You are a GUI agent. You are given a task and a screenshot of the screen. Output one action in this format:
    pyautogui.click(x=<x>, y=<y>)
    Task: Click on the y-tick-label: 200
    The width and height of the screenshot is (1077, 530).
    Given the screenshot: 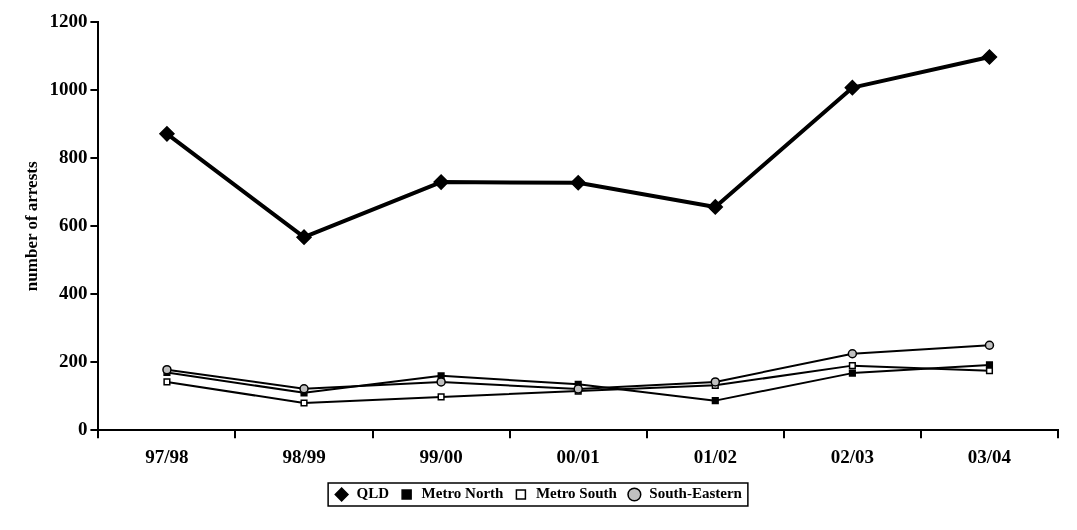 What is the action you would take?
    pyautogui.click(x=73, y=361)
    